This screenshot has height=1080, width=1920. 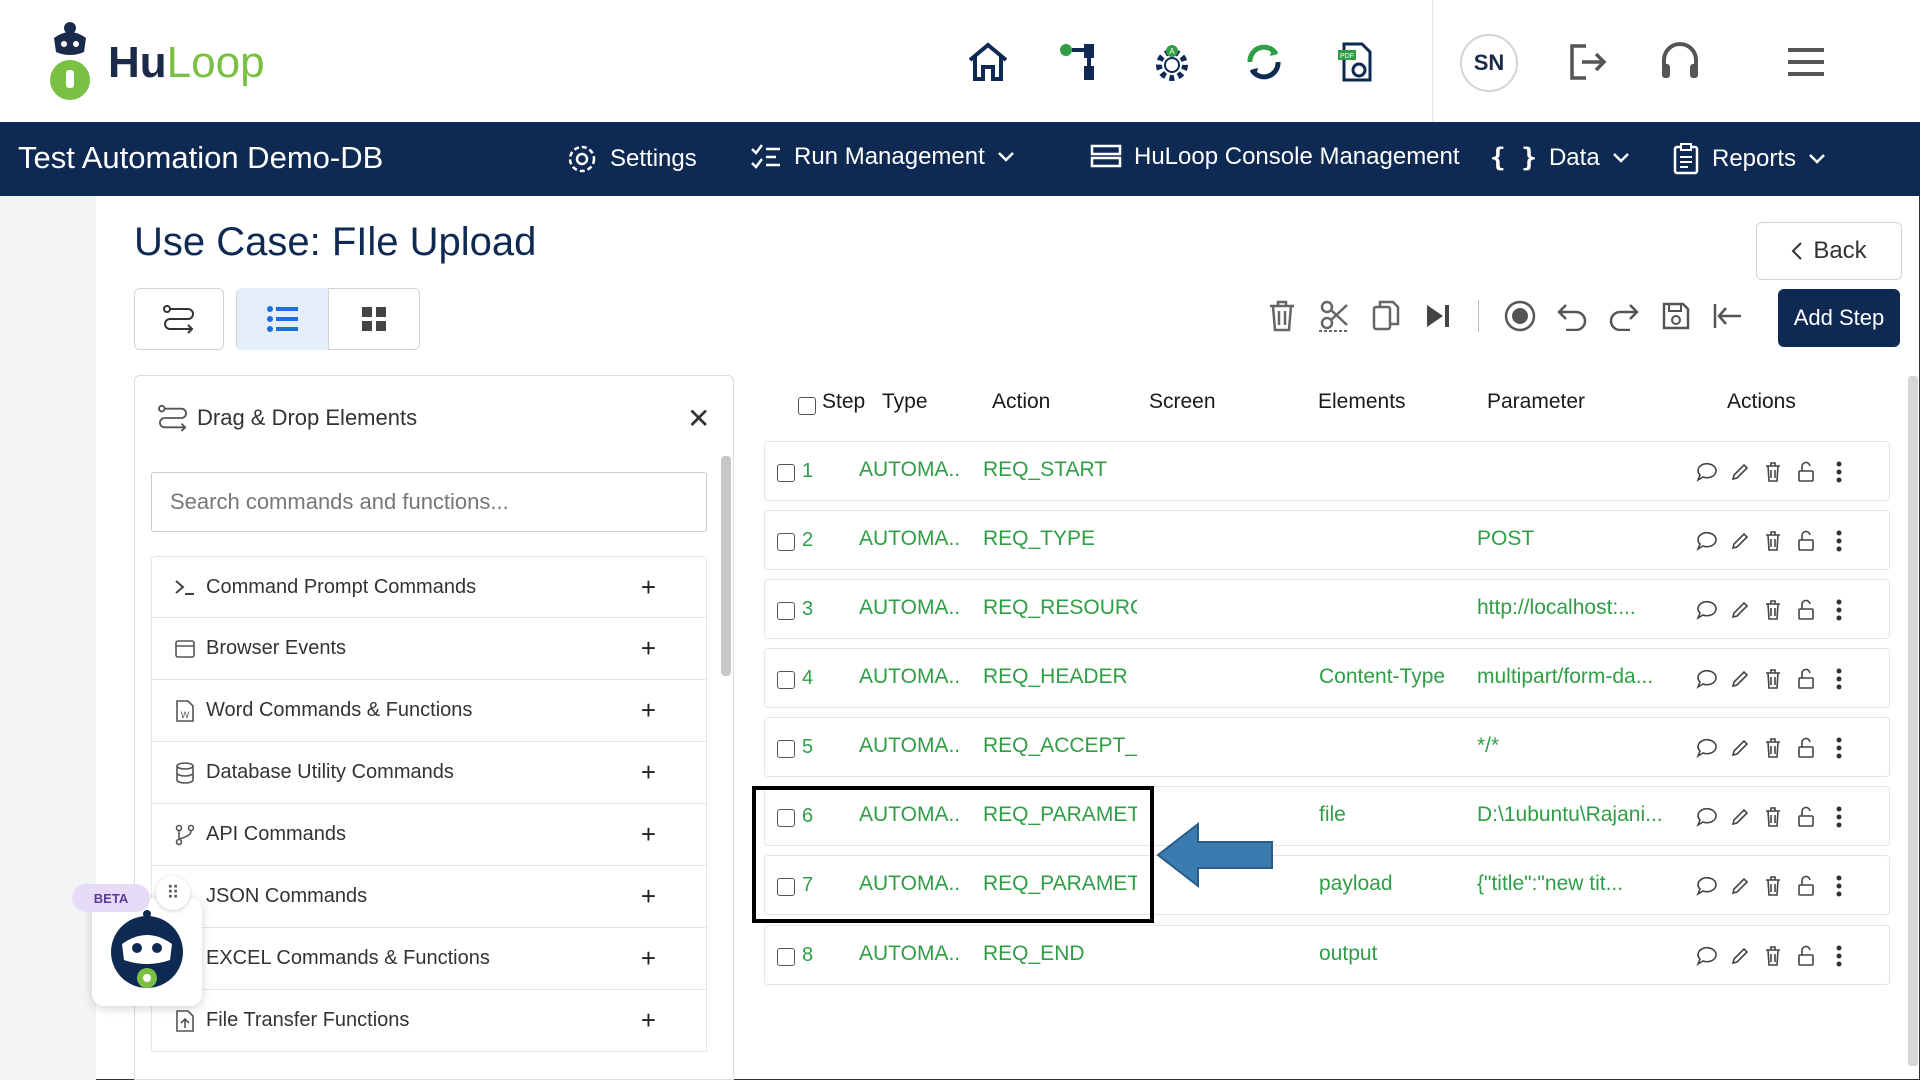 I want to click on sync-icon, so click(x=1264, y=62).